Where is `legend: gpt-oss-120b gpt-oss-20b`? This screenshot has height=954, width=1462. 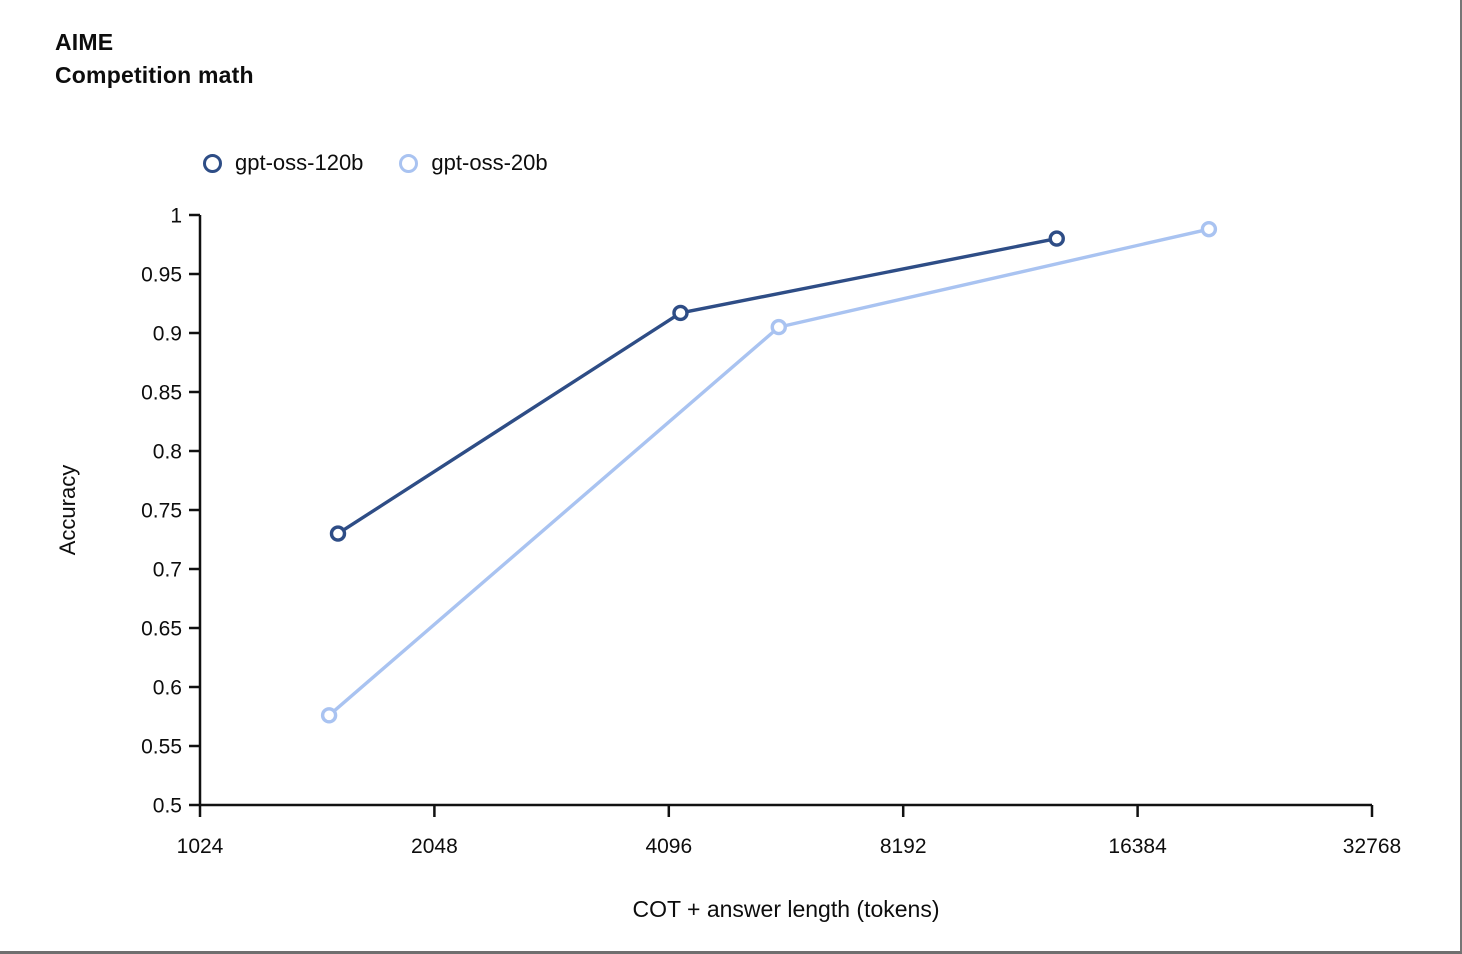
legend: gpt-oss-120b gpt-oss-20b is located at coordinates (375, 163).